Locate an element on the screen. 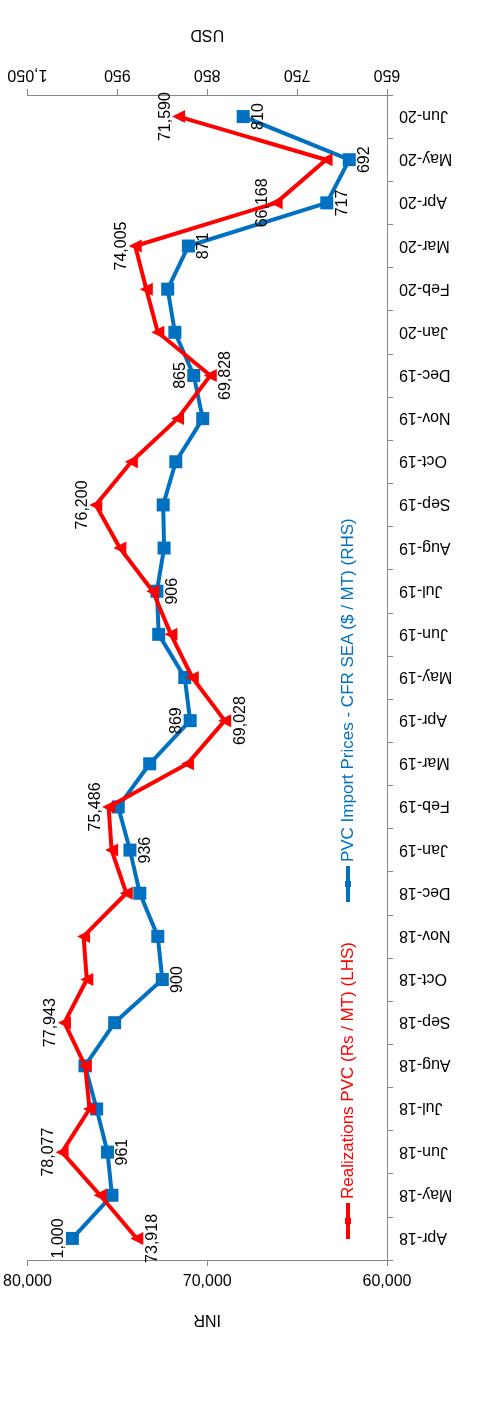 This screenshot has width=478, height=1414. x-axis-title: INR is located at coordinates (207, 1320).